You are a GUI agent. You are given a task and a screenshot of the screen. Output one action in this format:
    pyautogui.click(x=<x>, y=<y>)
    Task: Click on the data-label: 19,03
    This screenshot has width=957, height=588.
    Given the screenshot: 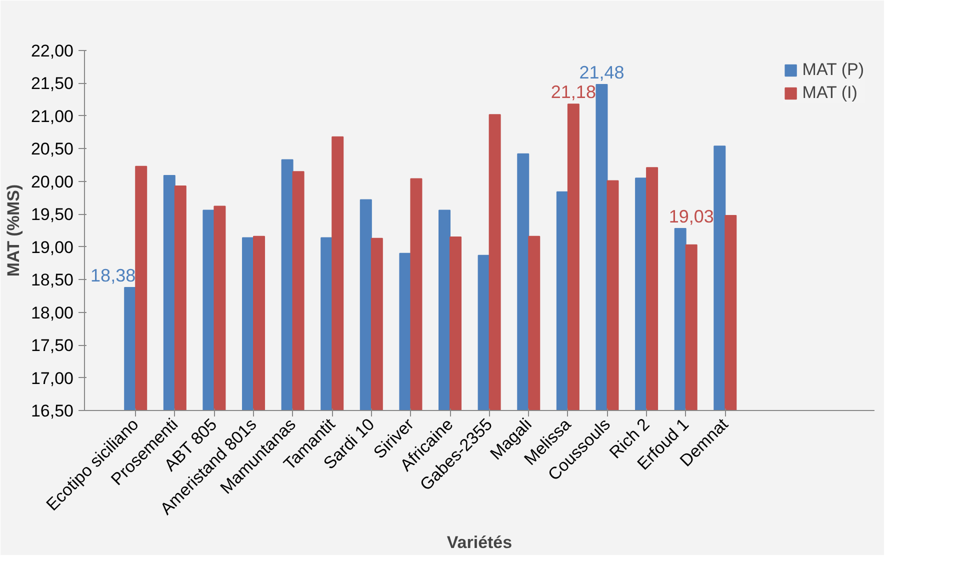 What is the action you would take?
    pyautogui.click(x=691, y=216)
    